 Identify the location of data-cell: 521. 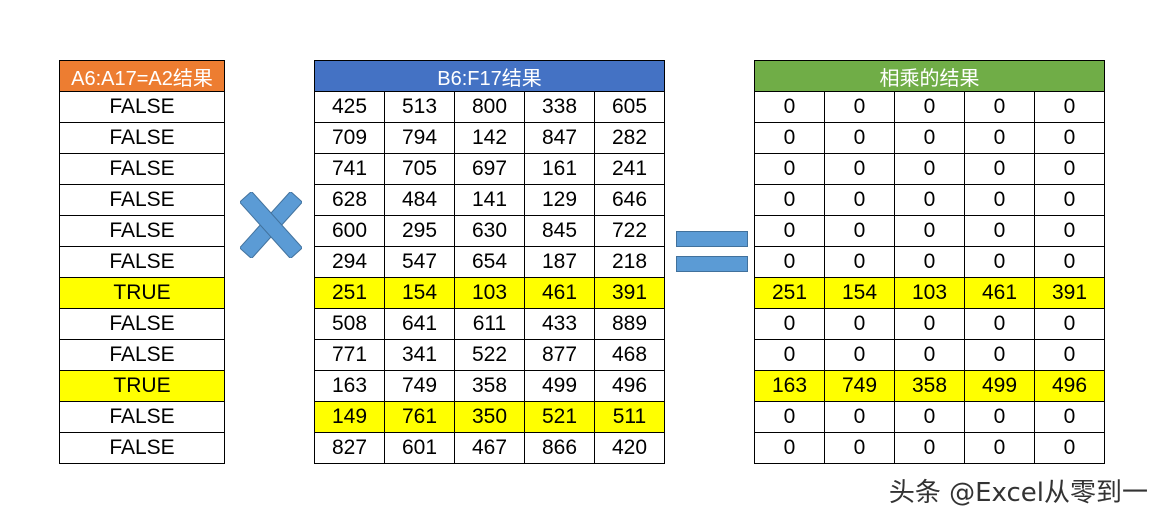
(559, 417).